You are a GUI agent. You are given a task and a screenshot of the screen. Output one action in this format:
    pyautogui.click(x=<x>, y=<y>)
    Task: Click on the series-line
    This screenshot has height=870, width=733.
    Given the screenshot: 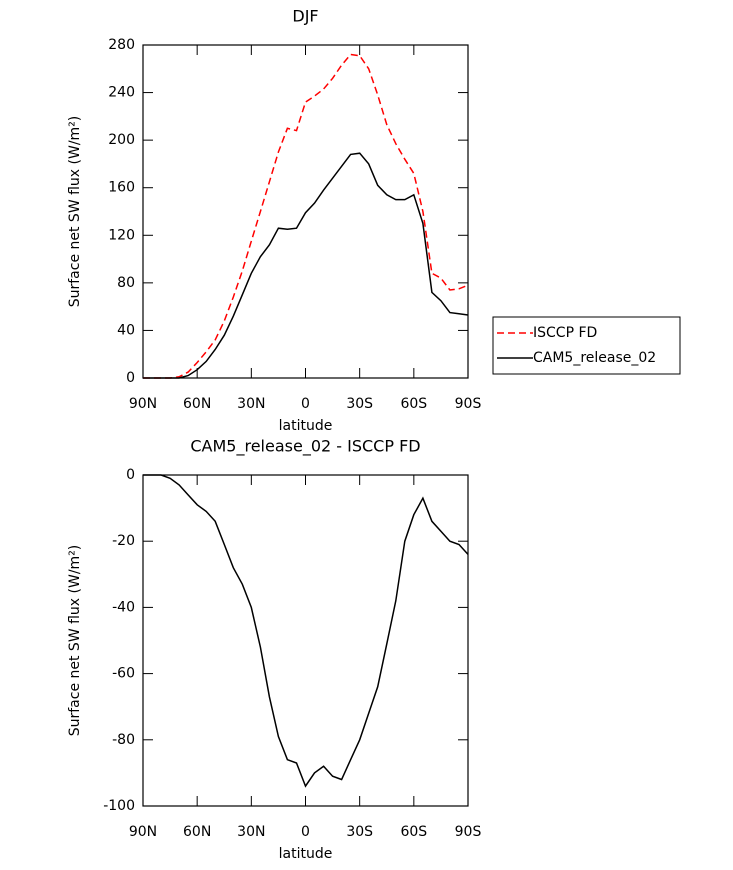 What is the action you would take?
    pyautogui.click(x=306, y=265)
    